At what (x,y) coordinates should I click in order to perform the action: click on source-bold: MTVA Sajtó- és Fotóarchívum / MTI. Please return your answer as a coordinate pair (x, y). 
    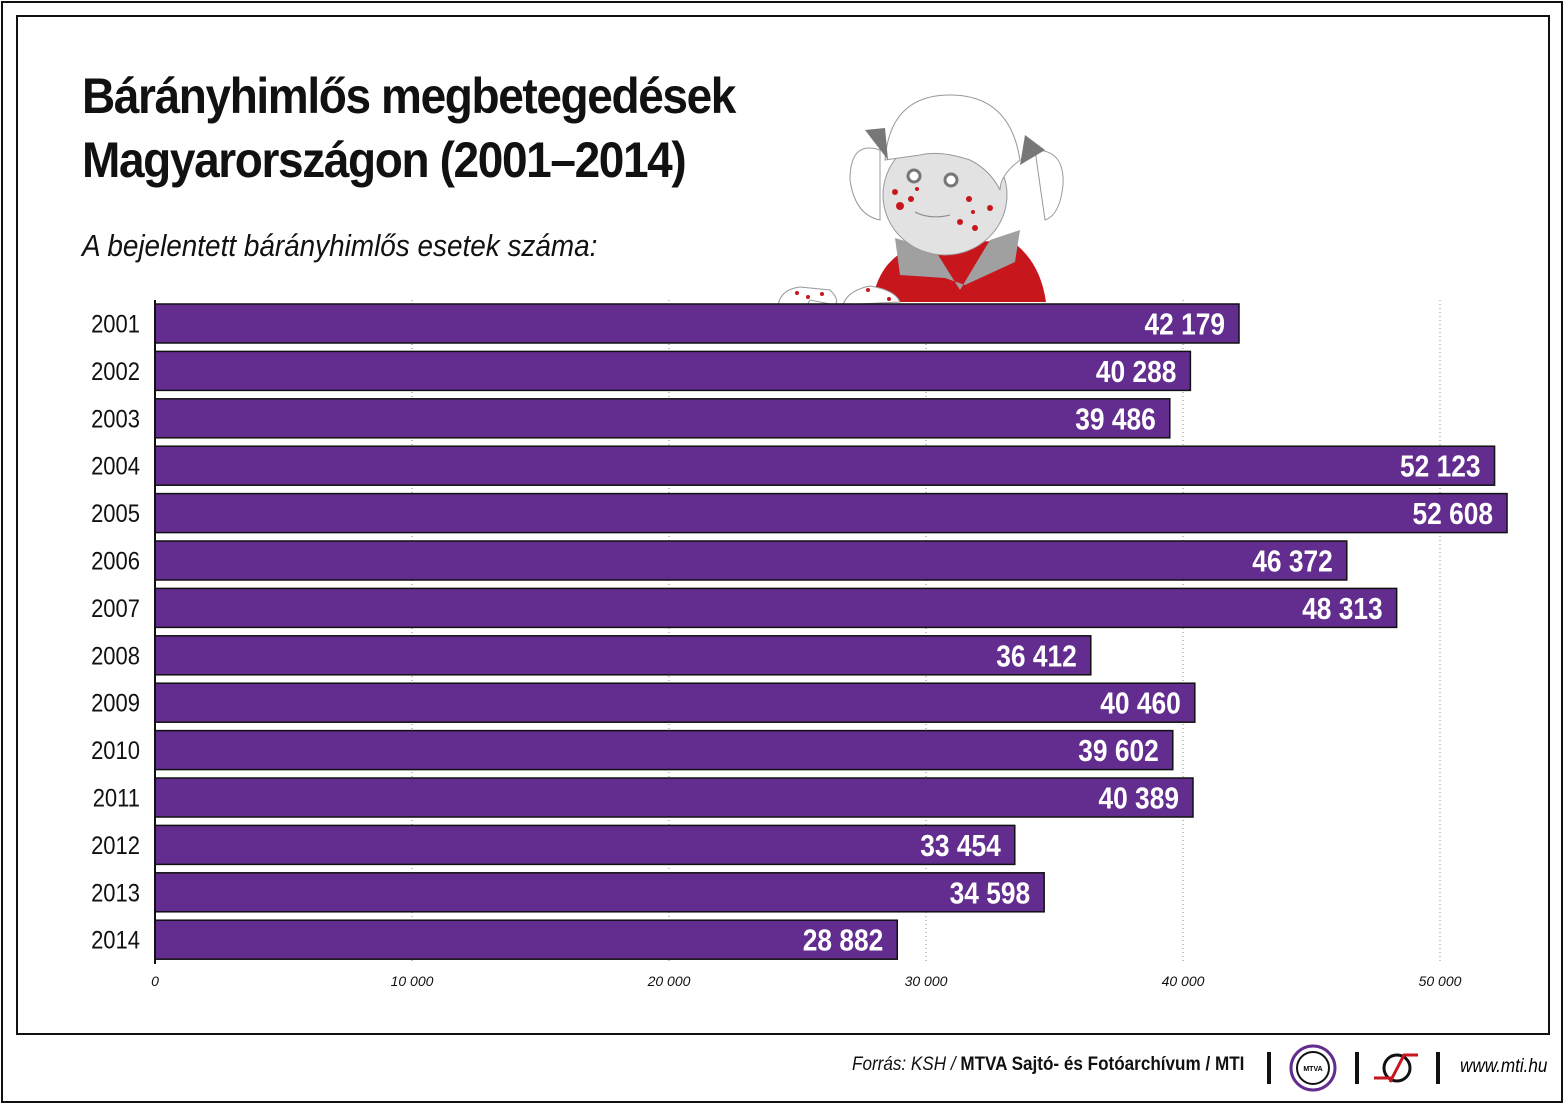
    Looking at the image, I should click on (1102, 1064).